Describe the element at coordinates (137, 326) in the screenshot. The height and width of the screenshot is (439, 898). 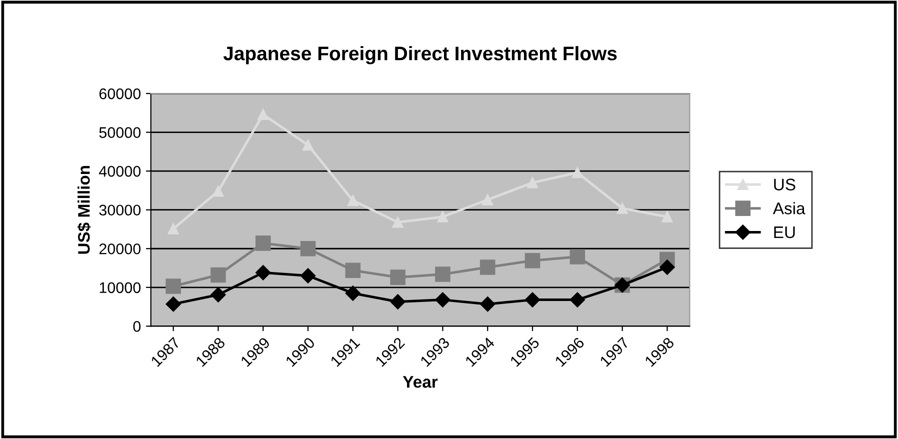
I see `y-tick-label: 0` at that location.